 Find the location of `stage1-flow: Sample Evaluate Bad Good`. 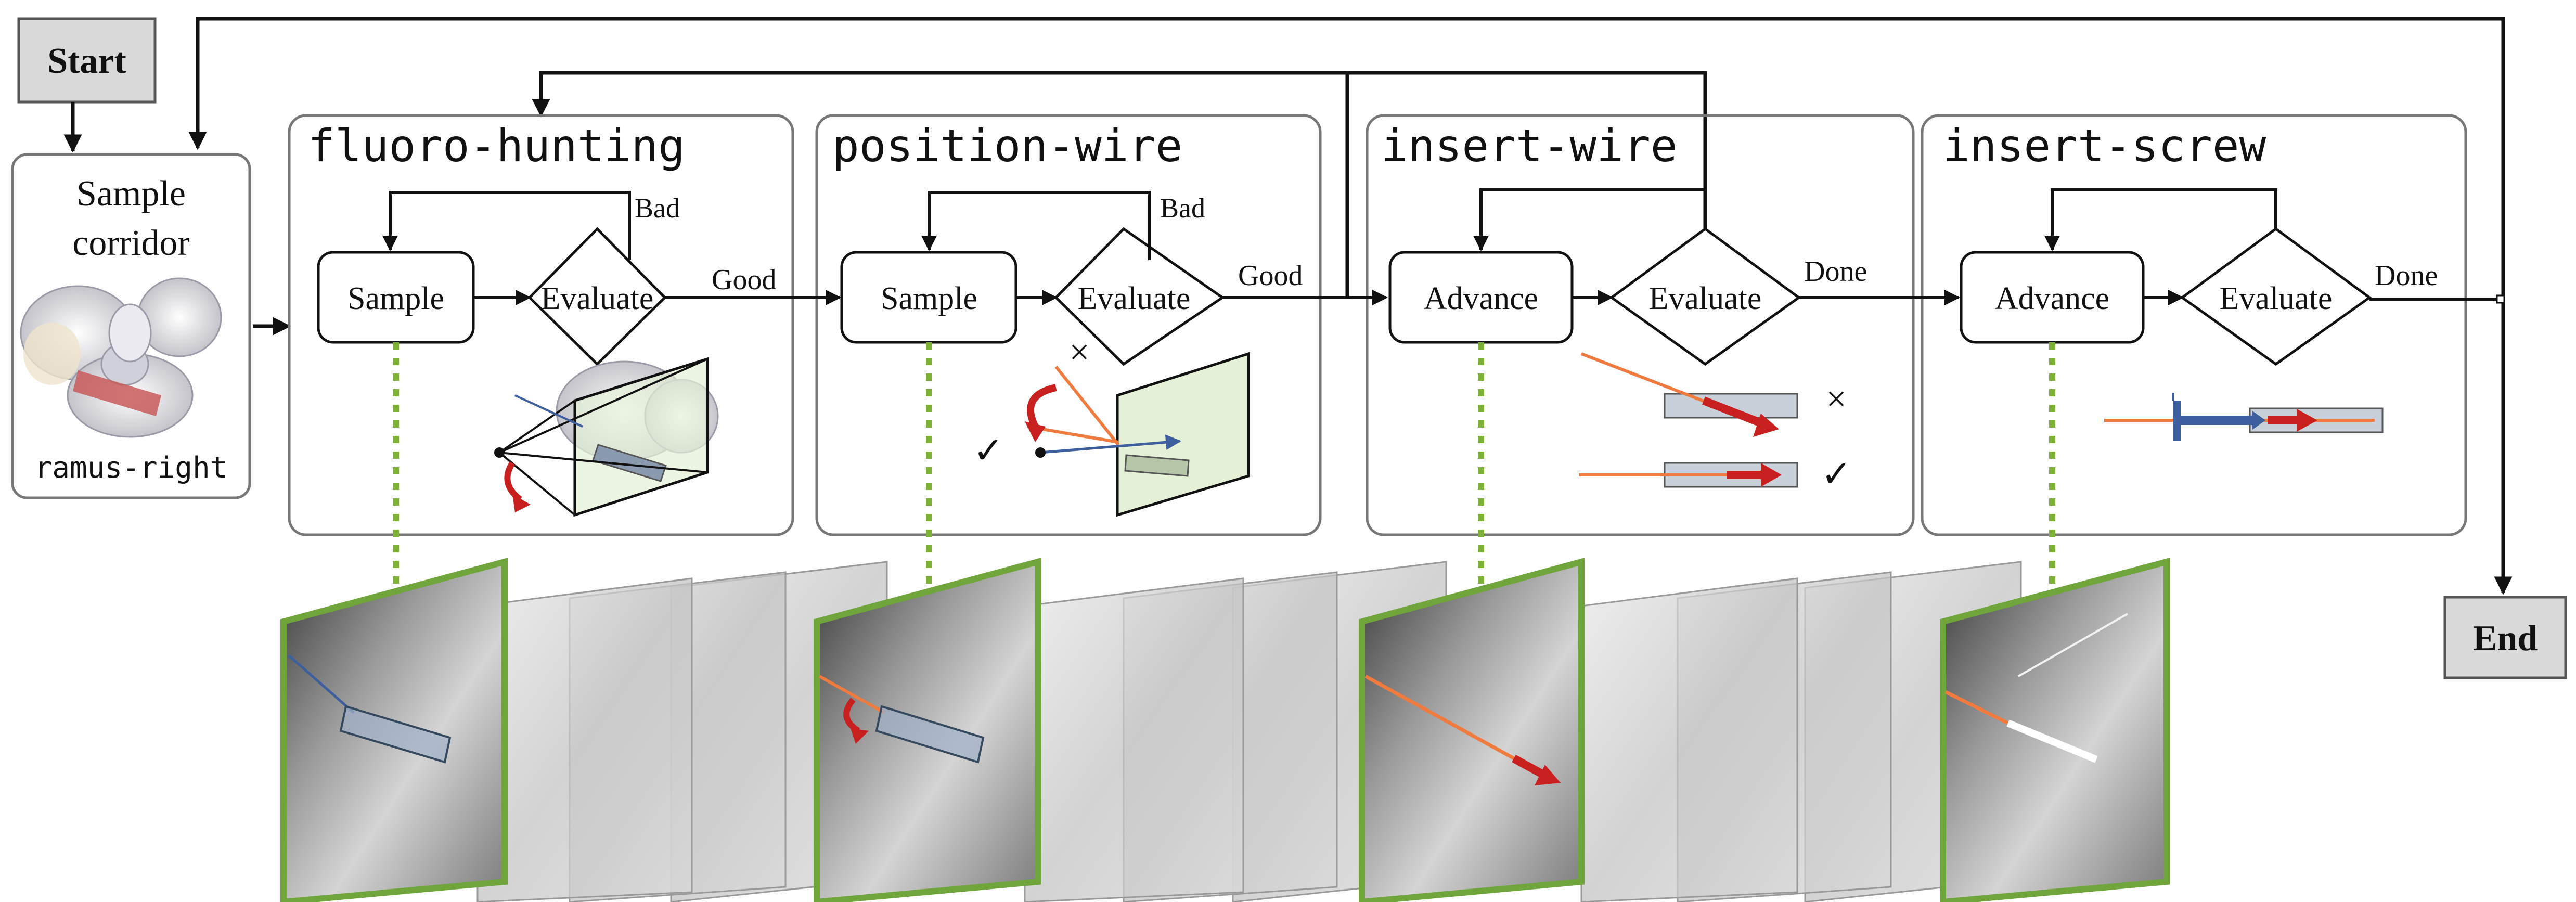

stage1-flow: Sample Evaluate Bad Good is located at coordinates (579, 354).